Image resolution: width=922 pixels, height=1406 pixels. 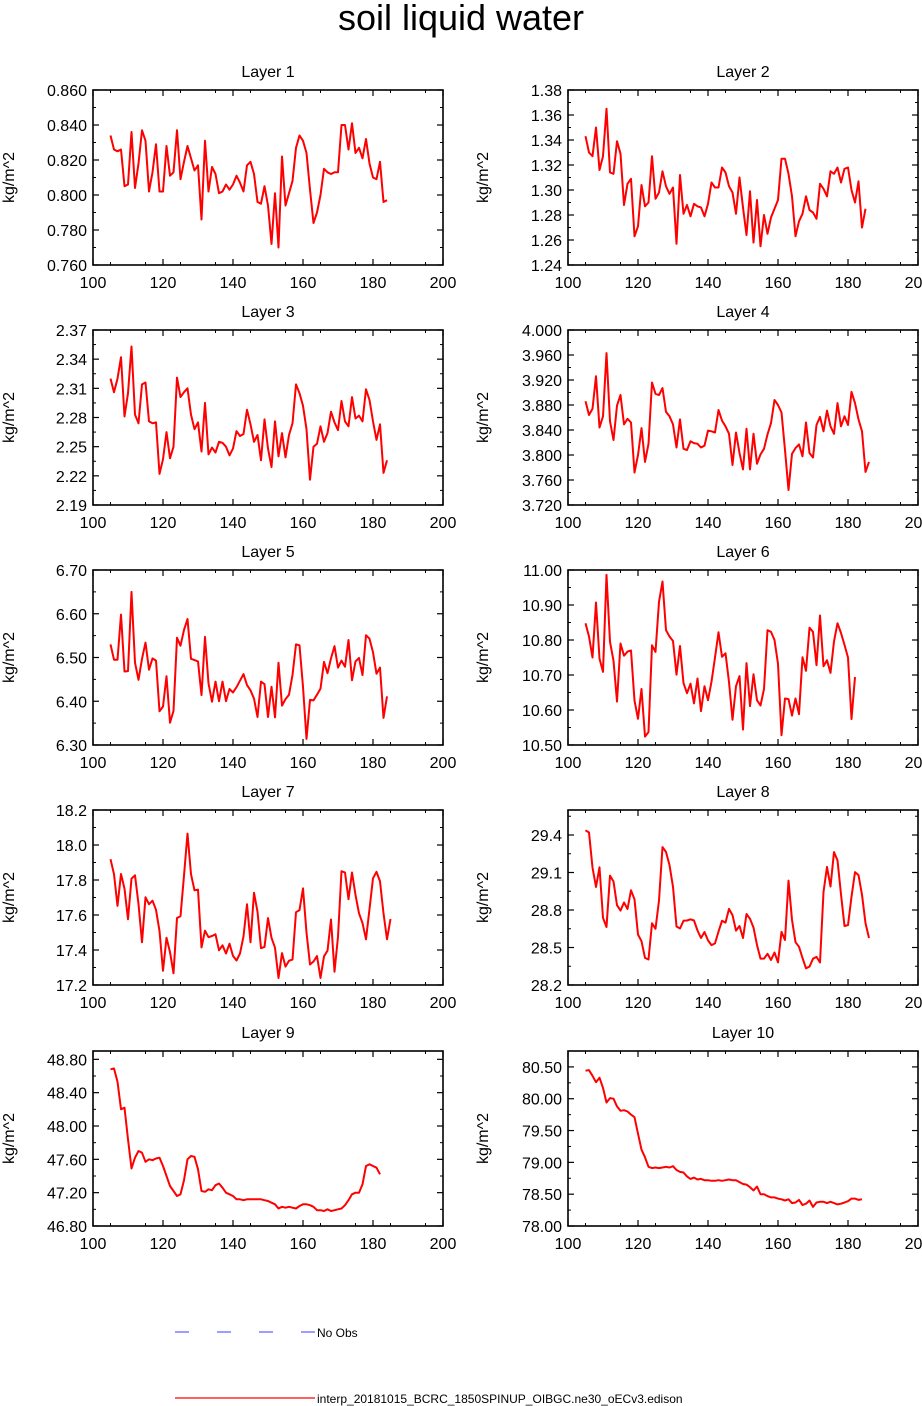 I want to click on legend-obs-label: No Obs, so click(x=337, y=1333).